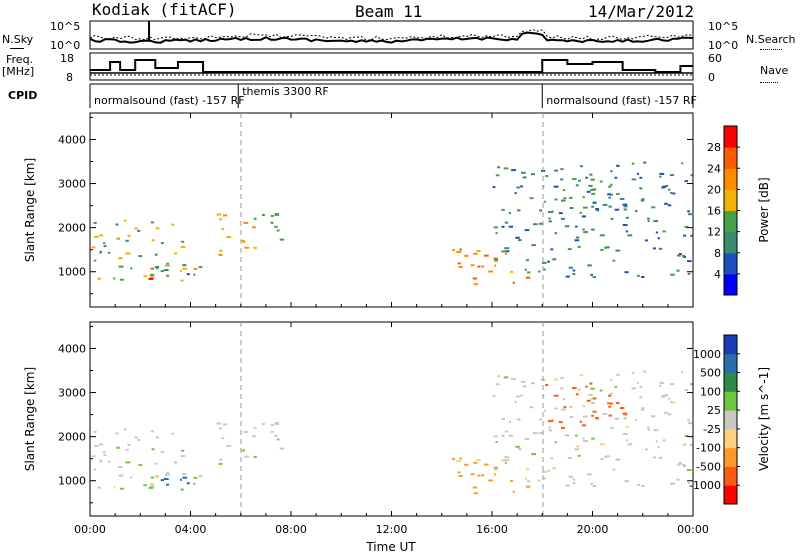 The image size is (800, 554). What do you see at coordinates (72, 139) in the screenshot?
I see `y-tick-label: 4000` at bounding box center [72, 139].